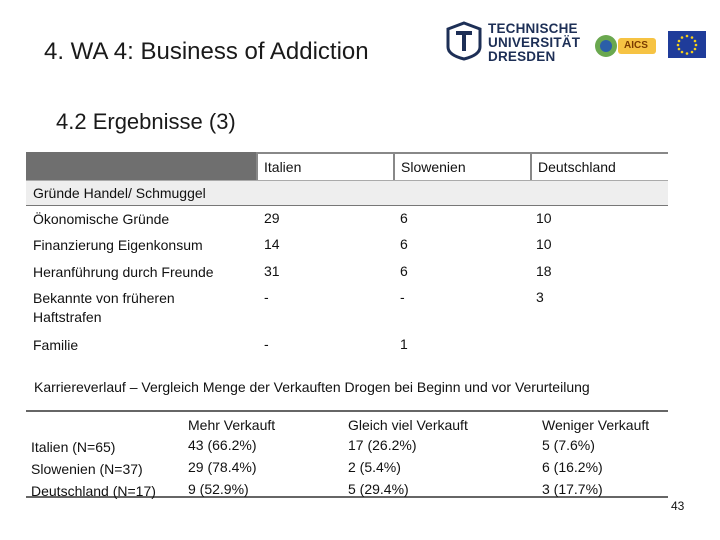 Image resolution: width=720 pixels, height=540 pixels. Describe the element at coordinates (402, 297) in the screenshot. I see `cell-slowenien: -` at that location.